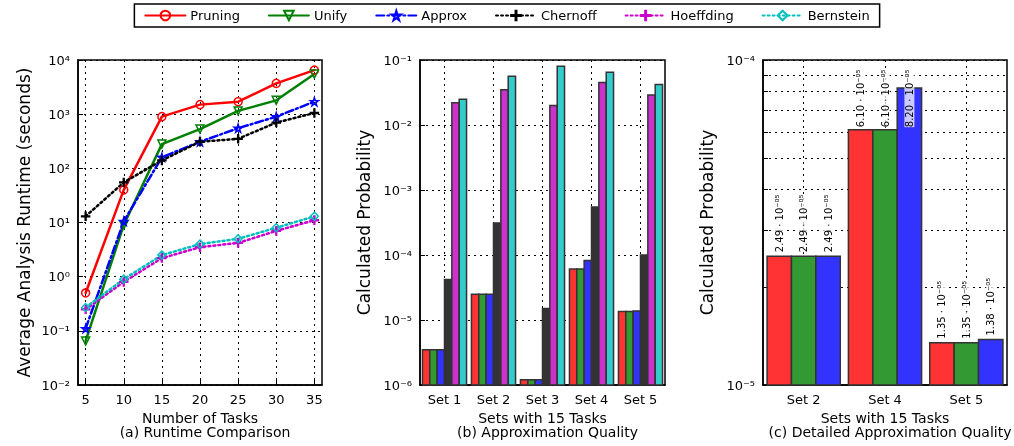 The height and width of the screenshot is (446, 1014). What do you see at coordinates (276, 399) in the screenshot?
I see `x-tick-label: 30` at bounding box center [276, 399].